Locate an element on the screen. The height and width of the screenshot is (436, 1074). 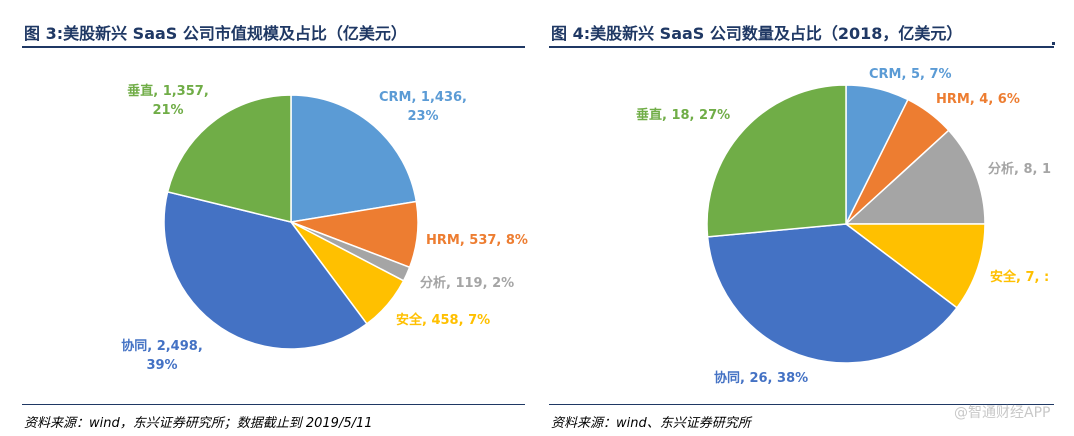
watermark: @智通财经APP is located at coordinates (1002, 413).